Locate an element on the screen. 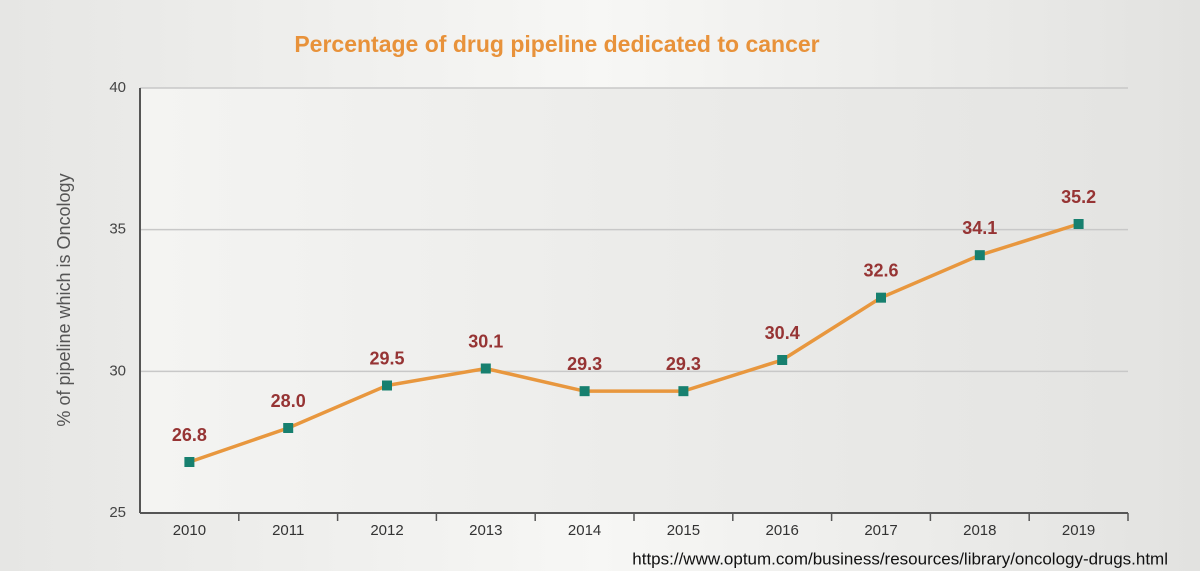 The width and height of the screenshot is (1200, 576). x-tick-label: 2019 is located at coordinates (1078, 530).